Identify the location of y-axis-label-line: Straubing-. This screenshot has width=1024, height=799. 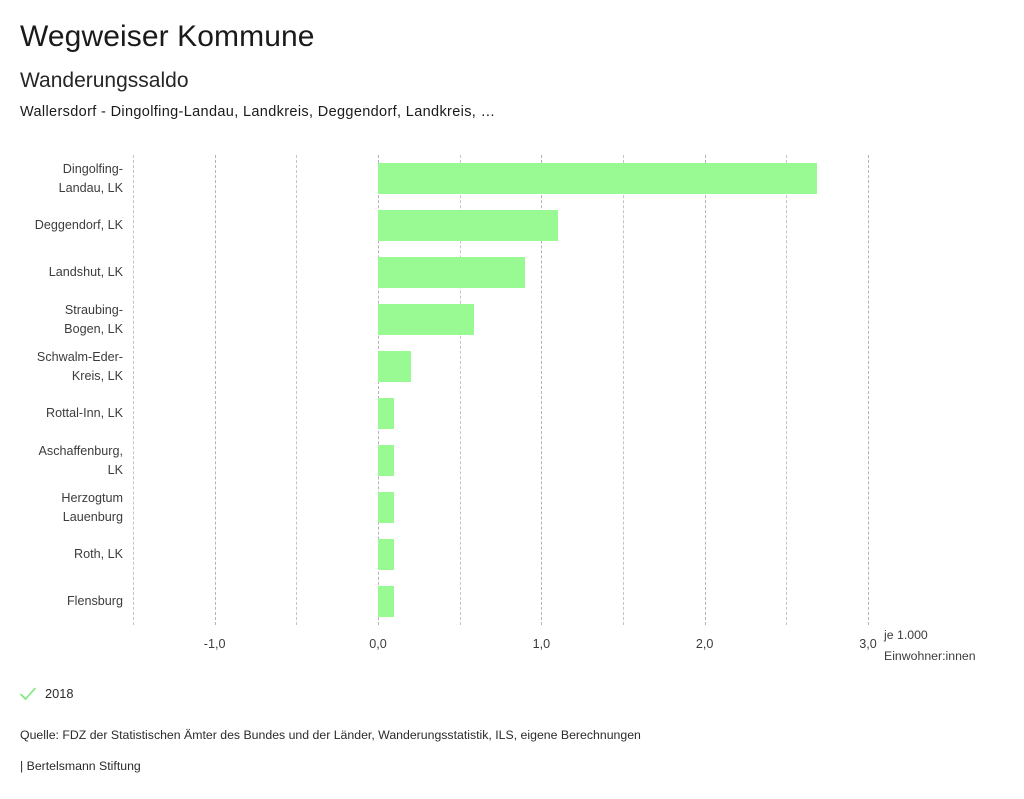
(93, 309).